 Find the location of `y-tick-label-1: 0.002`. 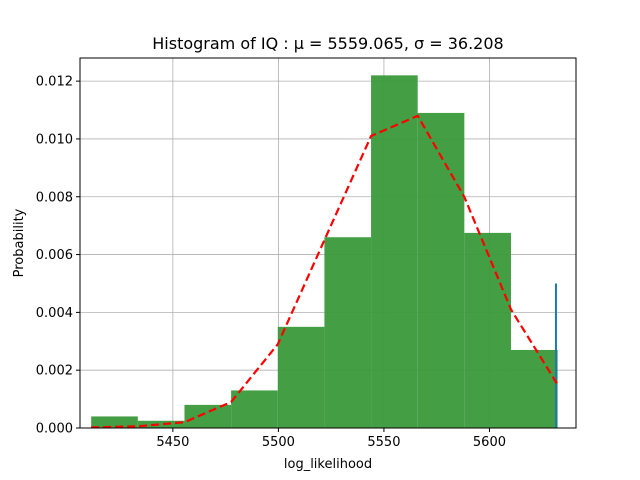

y-tick-label-1: 0.002 is located at coordinates (54, 371).